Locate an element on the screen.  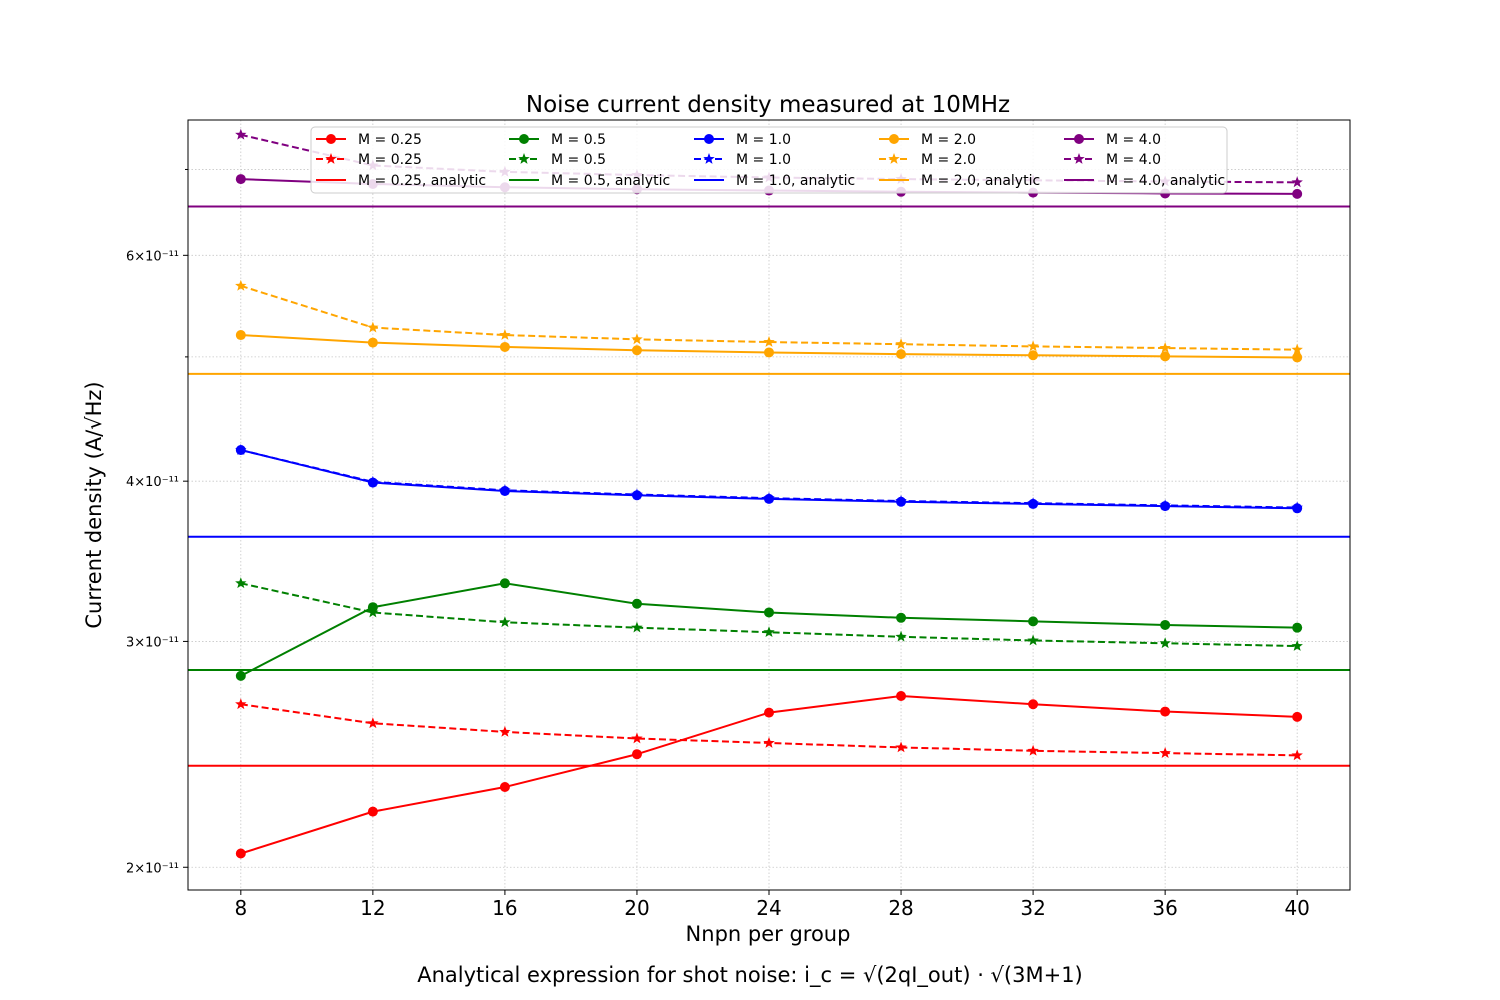
legend-label: M = 1.0, analytic is located at coordinates (795, 181).